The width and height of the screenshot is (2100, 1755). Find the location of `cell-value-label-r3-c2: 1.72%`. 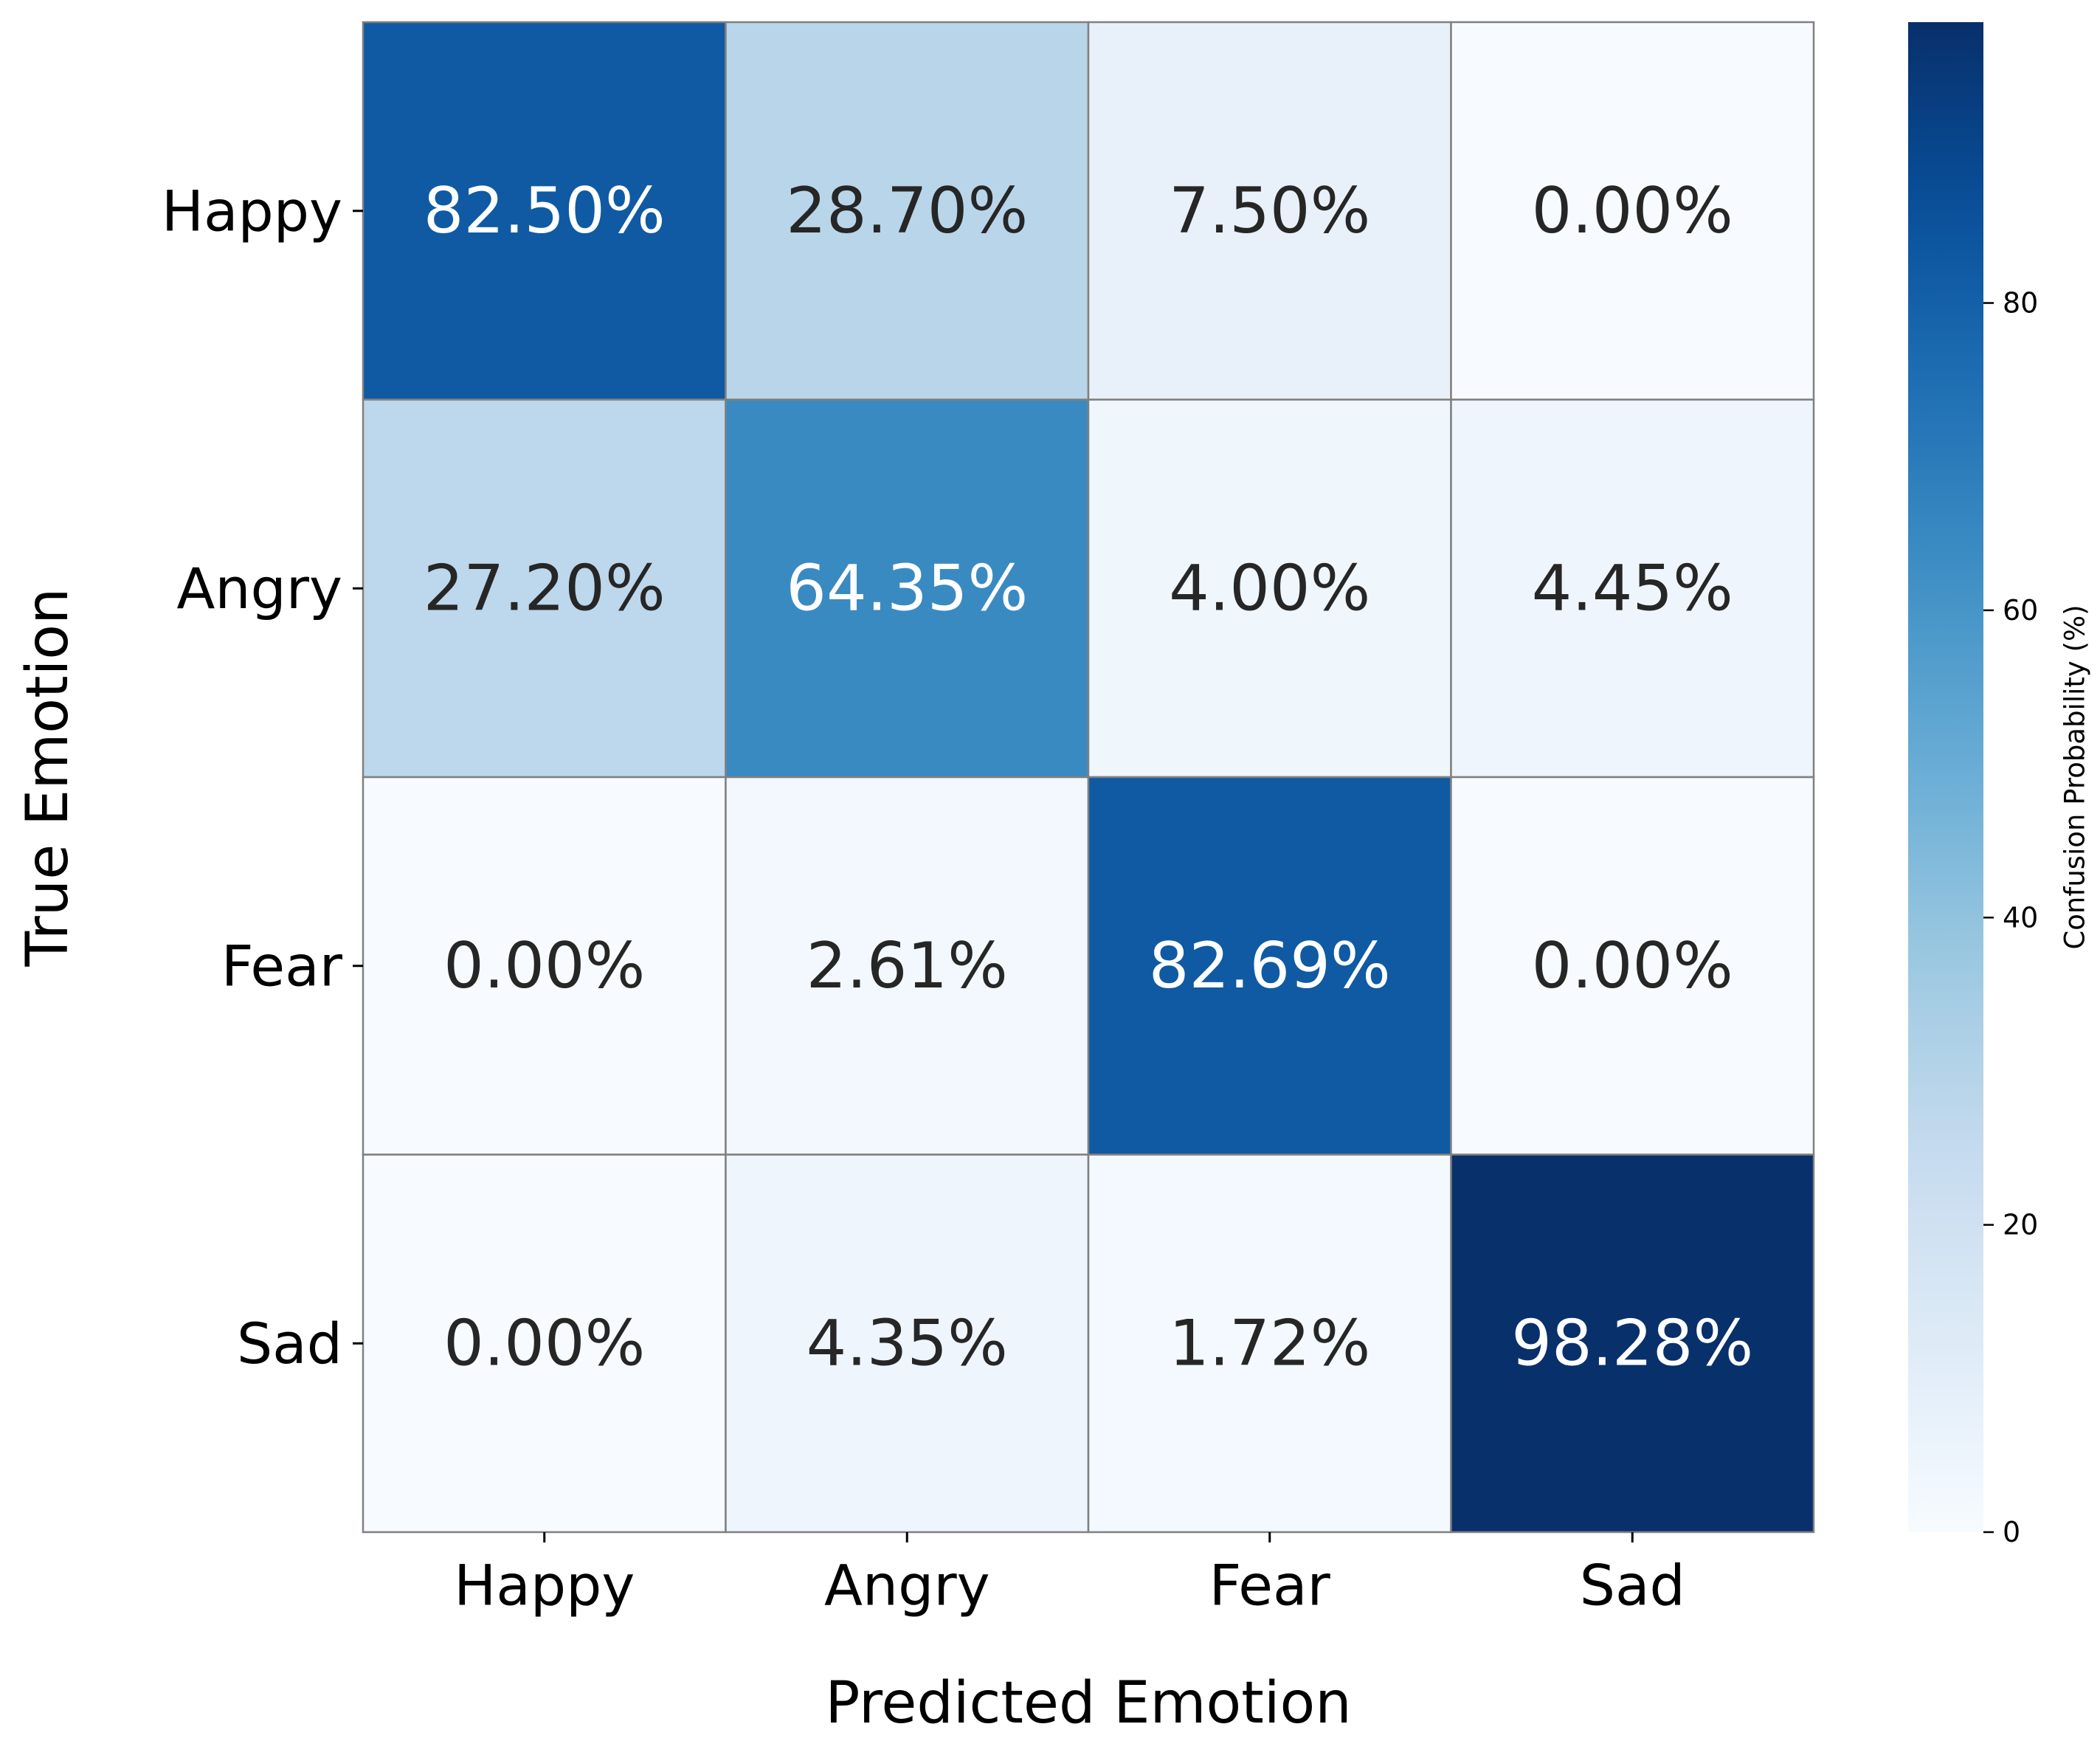

cell-value-label-r3-c2: 1.72% is located at coordinates (1269, 1343).